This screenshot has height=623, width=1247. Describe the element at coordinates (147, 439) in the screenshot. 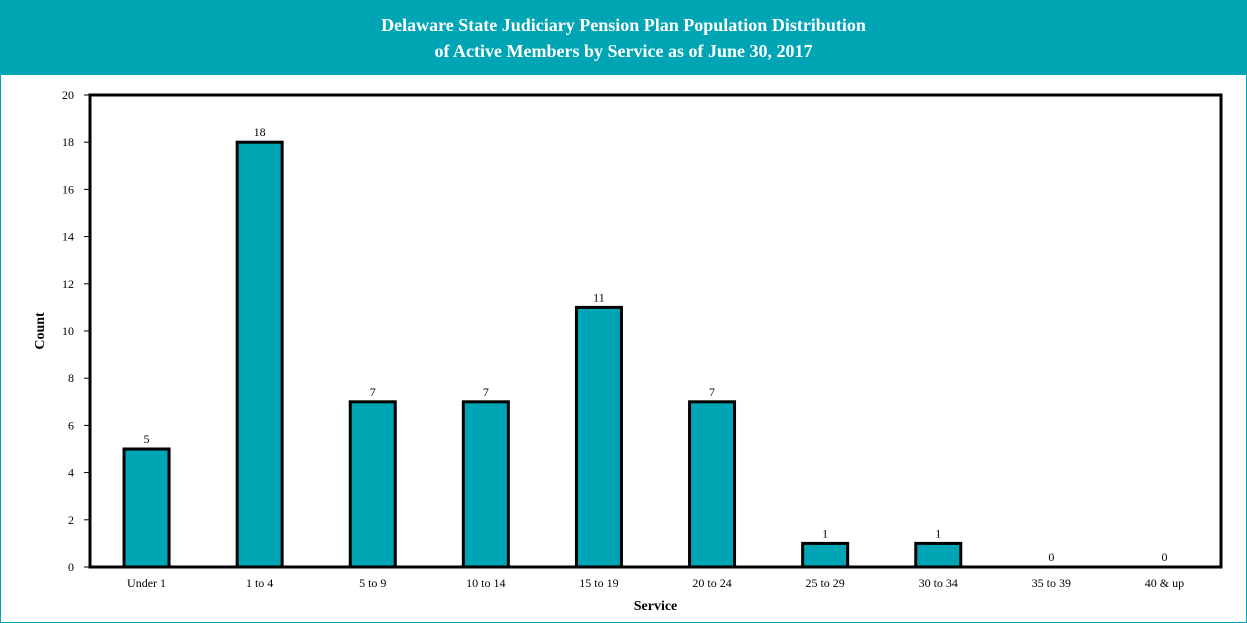

I see `data-label: 5` at that location.